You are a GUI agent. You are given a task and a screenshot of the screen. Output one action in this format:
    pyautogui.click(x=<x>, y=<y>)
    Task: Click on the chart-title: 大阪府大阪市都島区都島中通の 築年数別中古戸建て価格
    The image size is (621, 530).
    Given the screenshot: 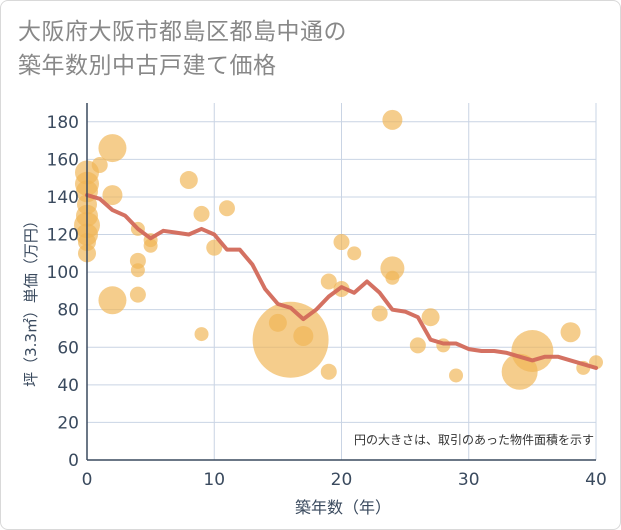 What is the action you would take?
    pyautogui.click(x=313, y=49)
    